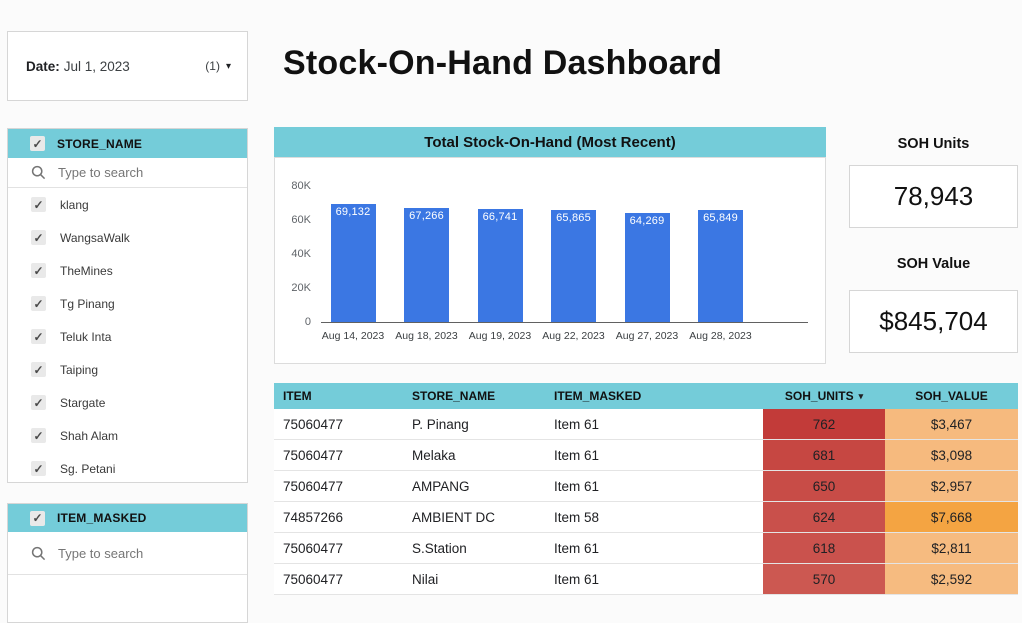 The height and width of the screenshot is (623, 1022). Describe the element at coordinates (338, 396) in the screenshot. I see `column-header-item: ITEM` at that location.